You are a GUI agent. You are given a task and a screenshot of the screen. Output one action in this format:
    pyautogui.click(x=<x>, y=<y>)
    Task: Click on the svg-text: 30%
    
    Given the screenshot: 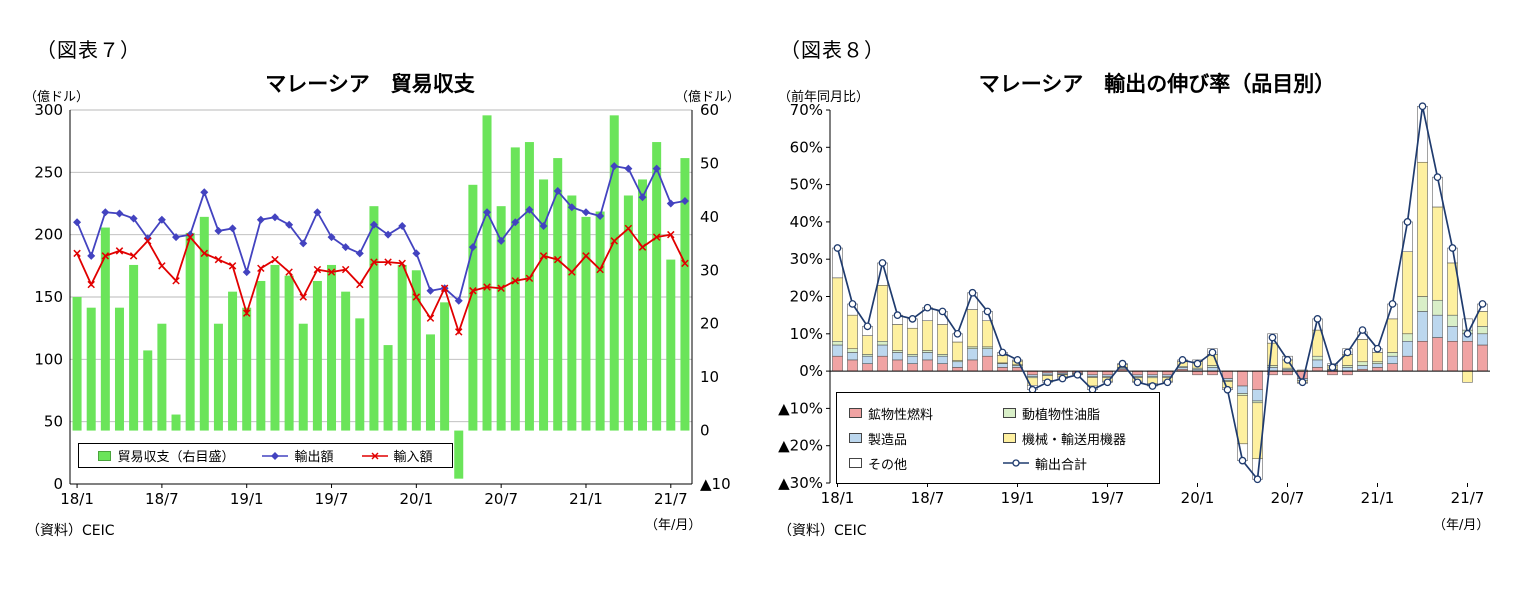 What is the action you would take?
    pyautogui.click(x=806, y=259)
    